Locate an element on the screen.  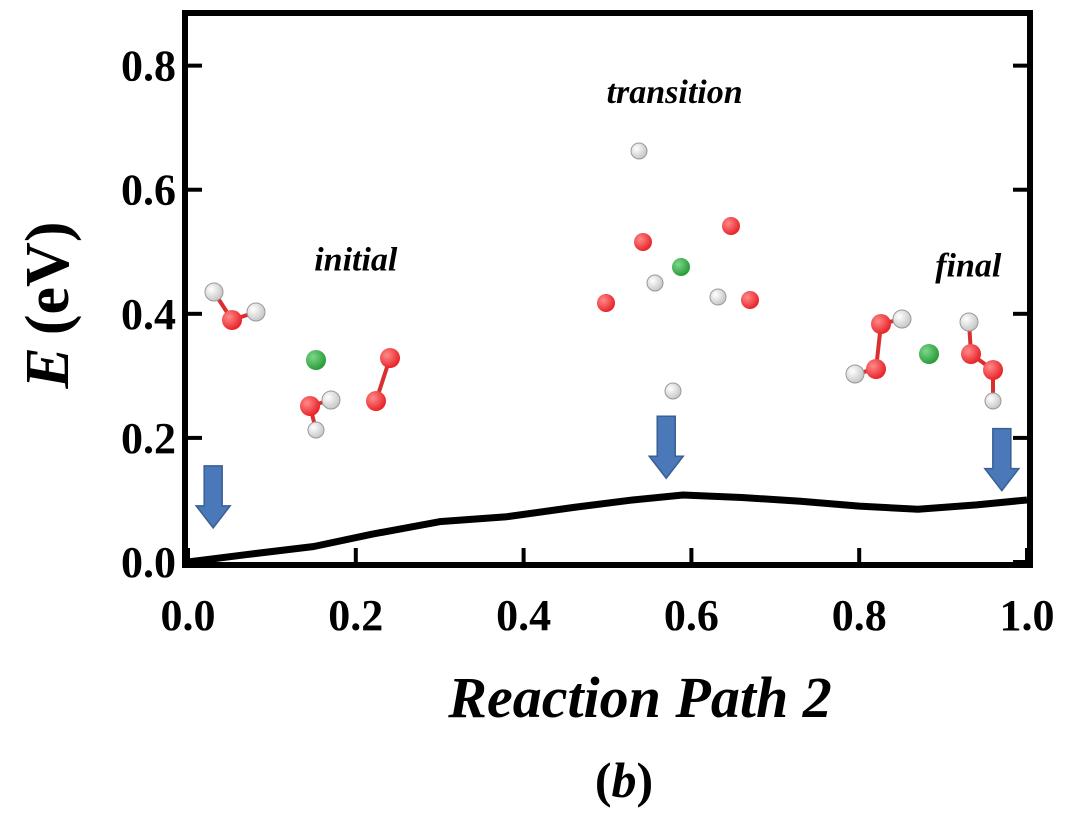
y-axis-title: E (eV) is located at coordinates (48, 306).